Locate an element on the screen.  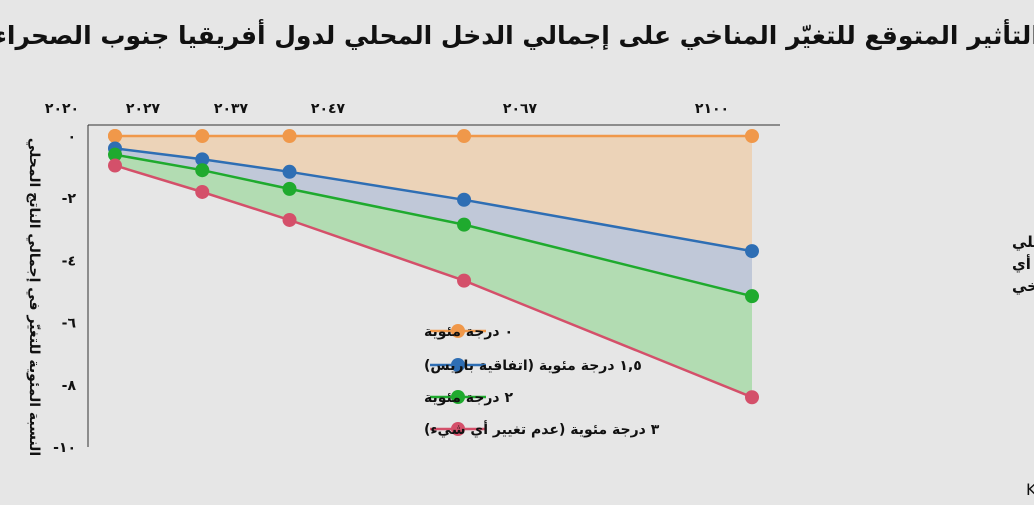
legend-label: ٢ درجة مئوية is located at coordinates (468, 398).